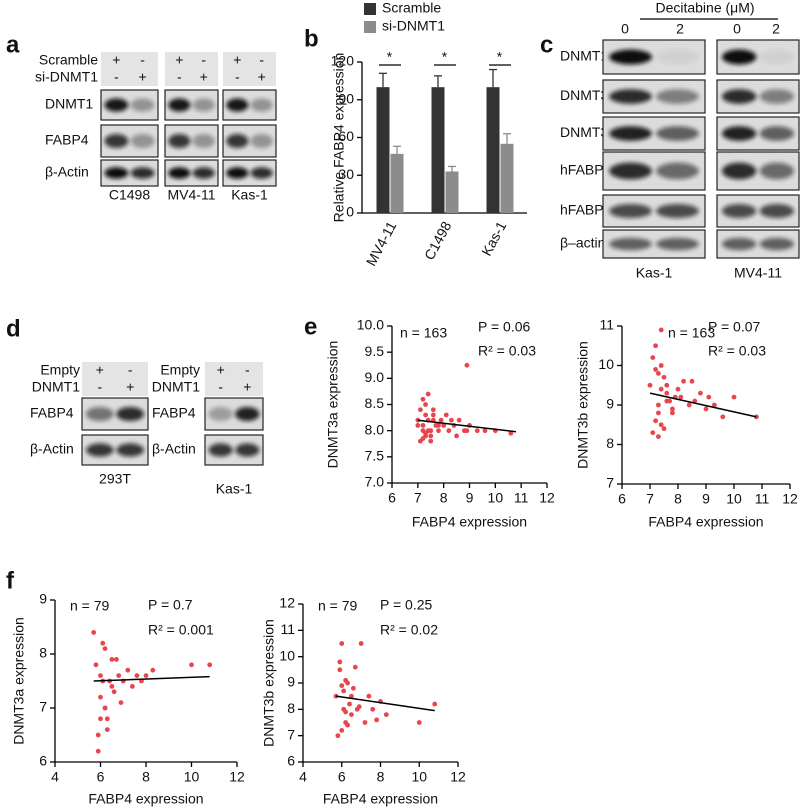  What do you see at coordinates (438, 150) in the screenshot?
I see `bar` at bounding box center [438, 150].